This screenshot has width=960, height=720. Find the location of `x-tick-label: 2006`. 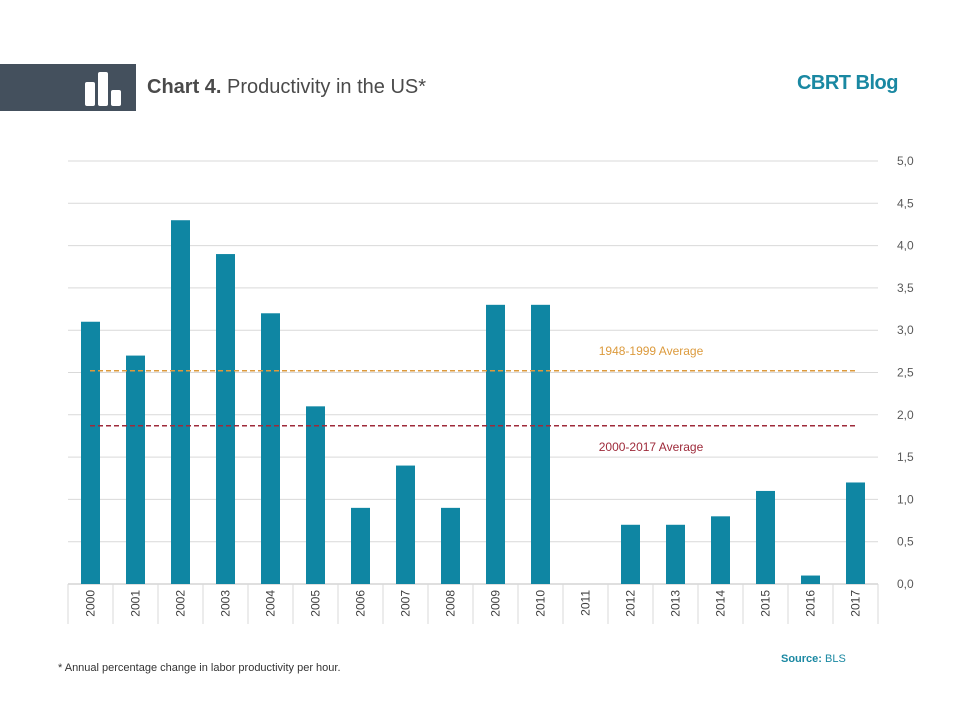

x-tick-label: 2006 is located at coordinates (361, 603).